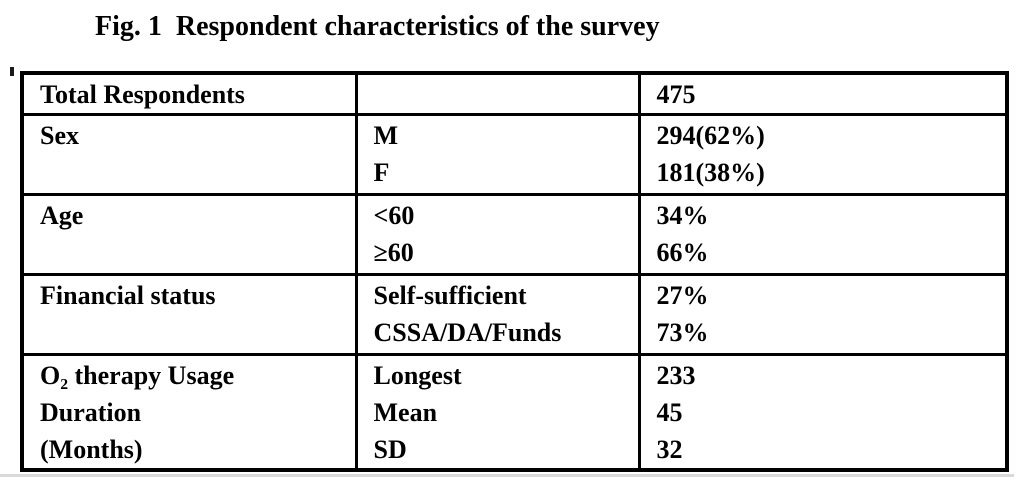 The height and width of the screenshot is (483, 1024). What do you see at coordinates (137, 375) in the screenshot?
I see `category-line: O₂ therapy Usage` at bounding box center [137, 375].